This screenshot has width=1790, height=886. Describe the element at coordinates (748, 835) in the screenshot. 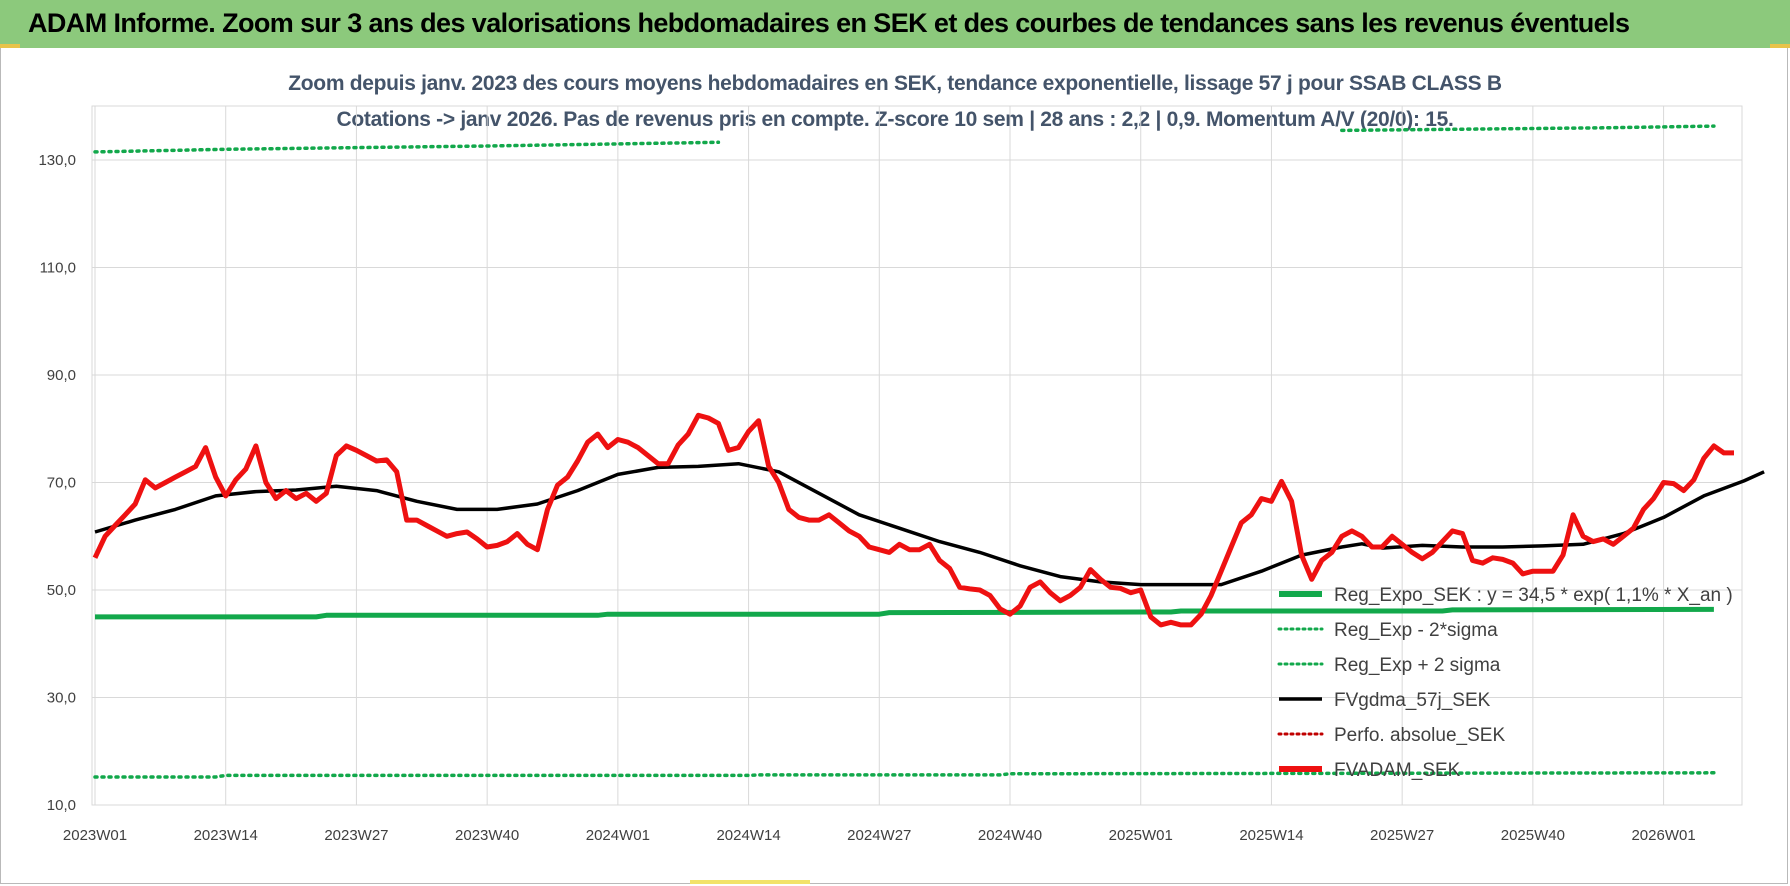

I see `x-tick-label: 2024W14` at that location.